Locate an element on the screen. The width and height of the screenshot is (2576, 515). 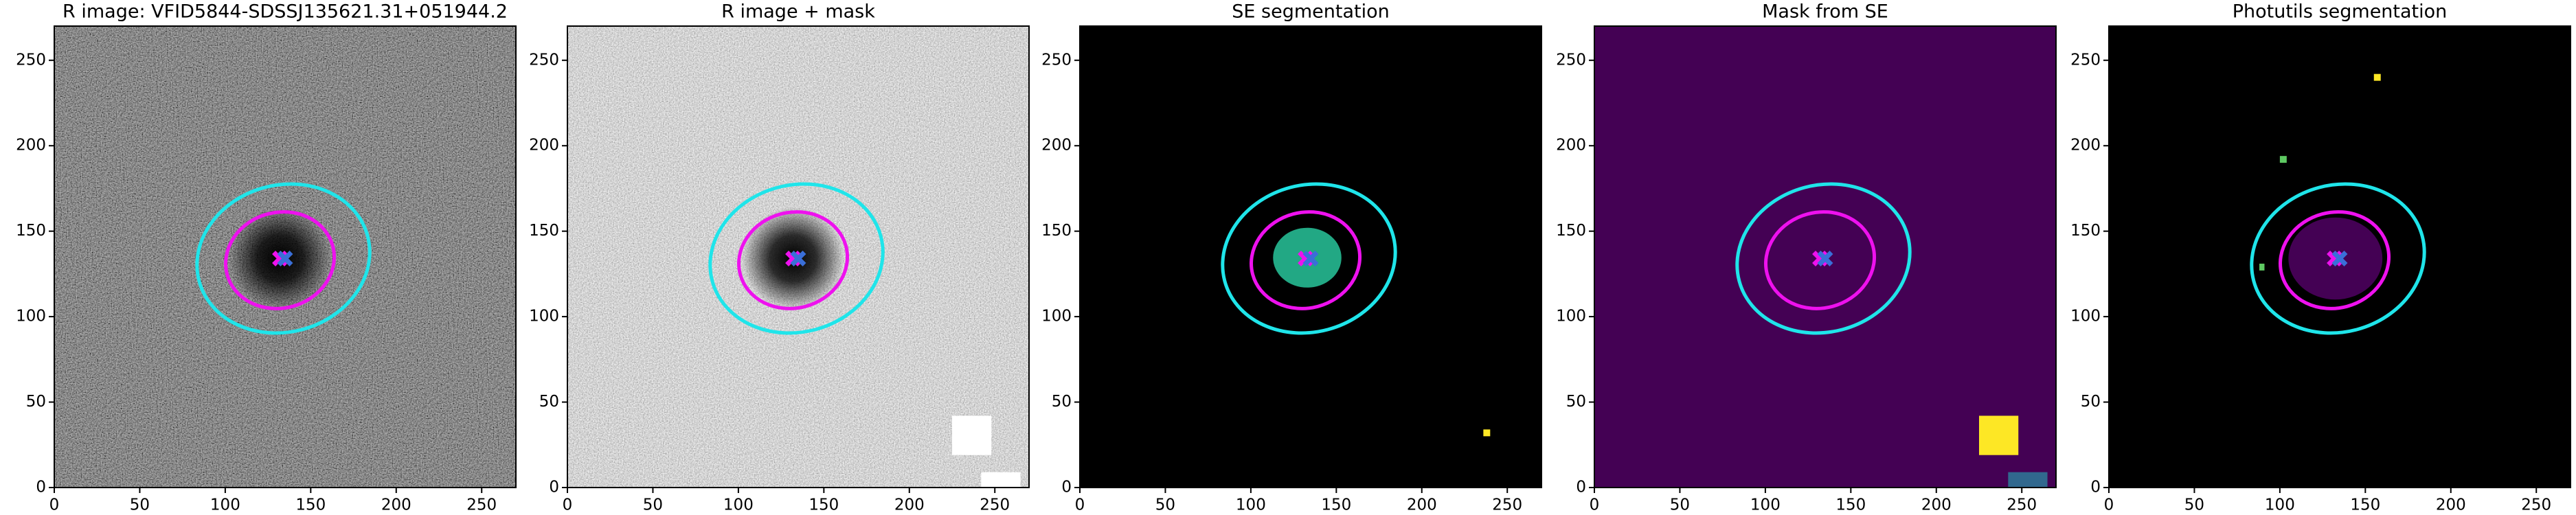
panel-title: Photutils segmentation is located at coordinates (2340, 12).